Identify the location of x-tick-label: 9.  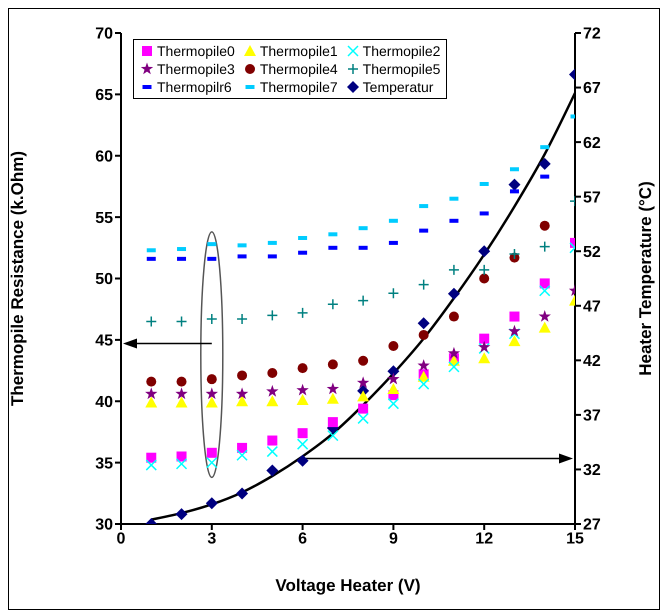
(393, 539).